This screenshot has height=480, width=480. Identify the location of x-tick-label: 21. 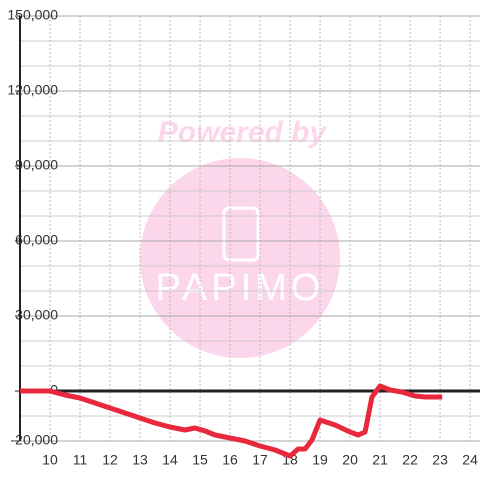
(380, 460).